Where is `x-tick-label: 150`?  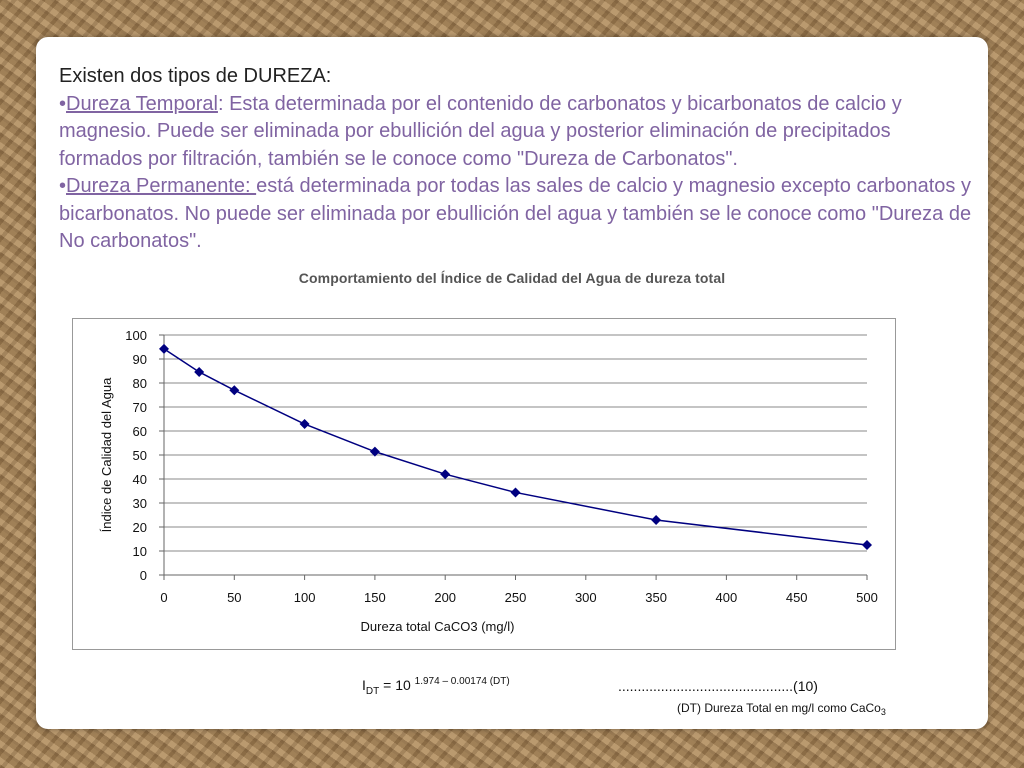 x-tick-label: 150 is located at coordinates (375, 597).